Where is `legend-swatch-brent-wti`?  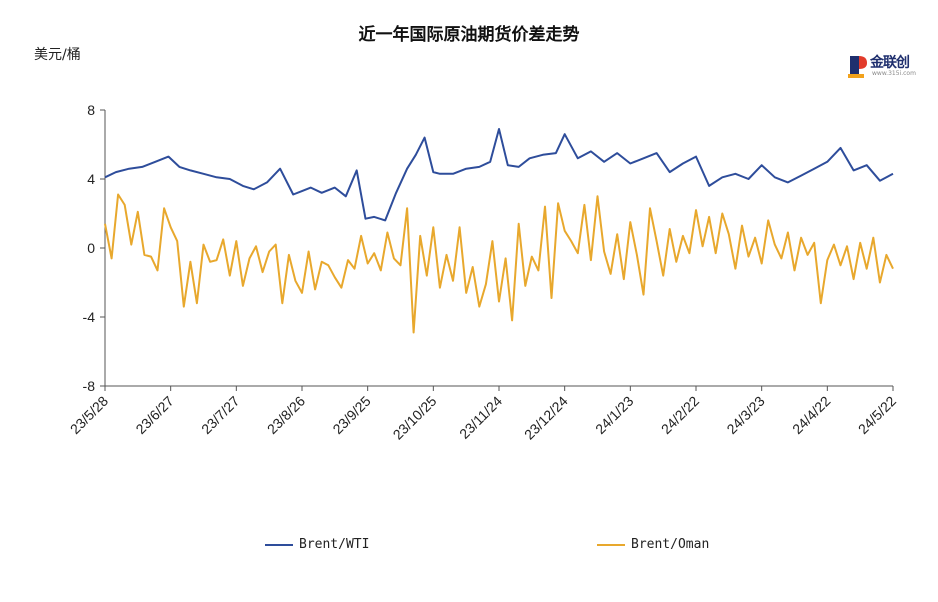
legend-swatch-brent-wti is located at coordinates (279, 544).